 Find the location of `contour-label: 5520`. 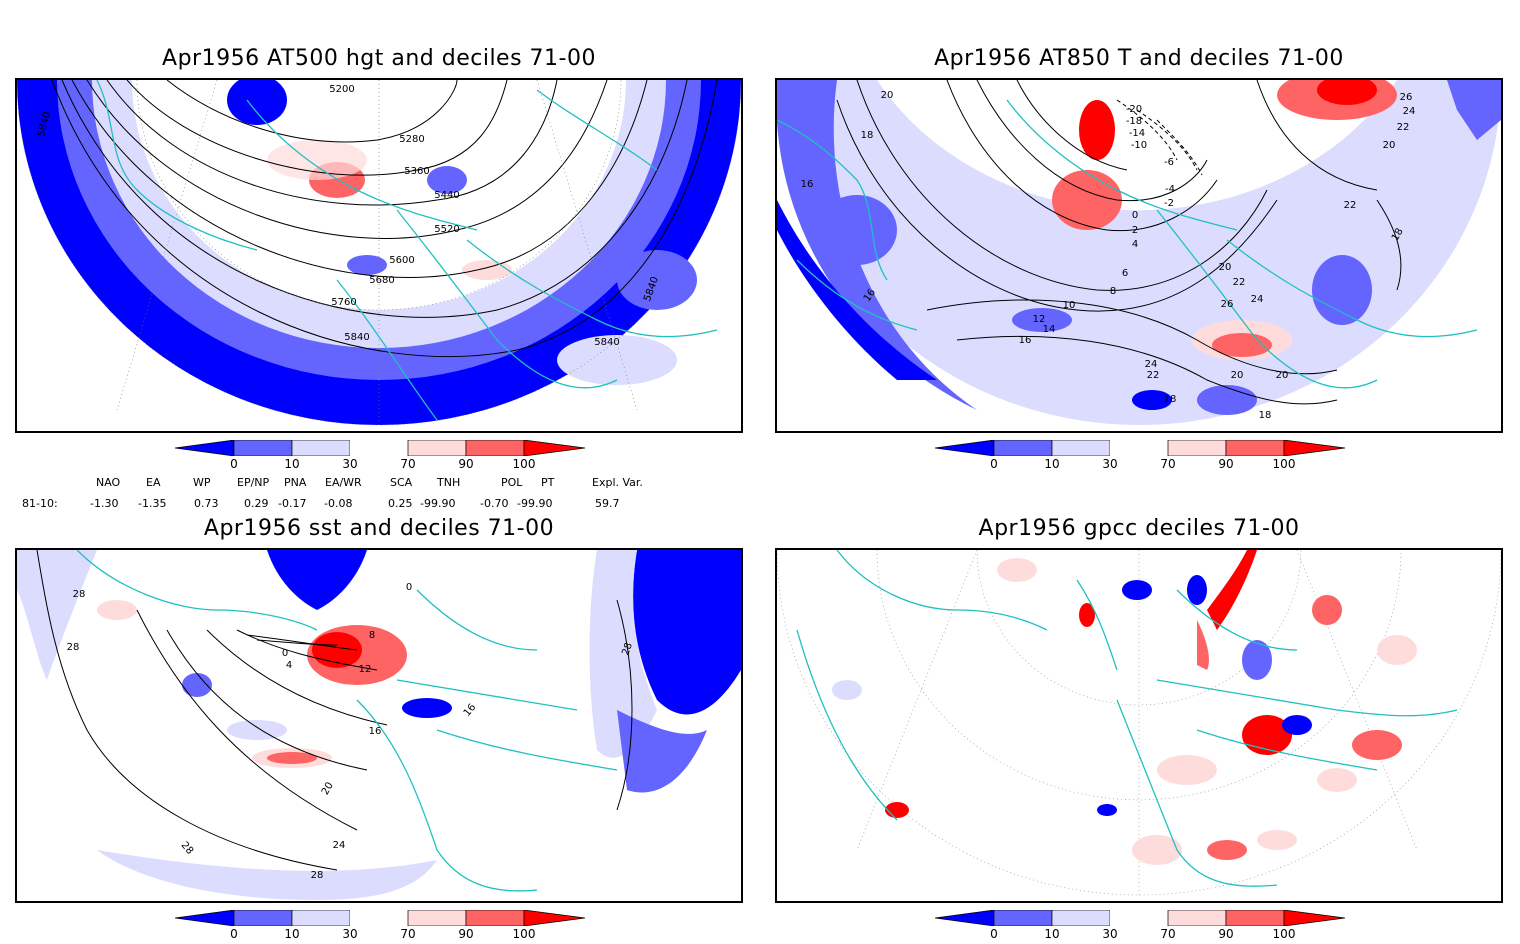

contour-label: 5520 is located at coordinates (446, 229).